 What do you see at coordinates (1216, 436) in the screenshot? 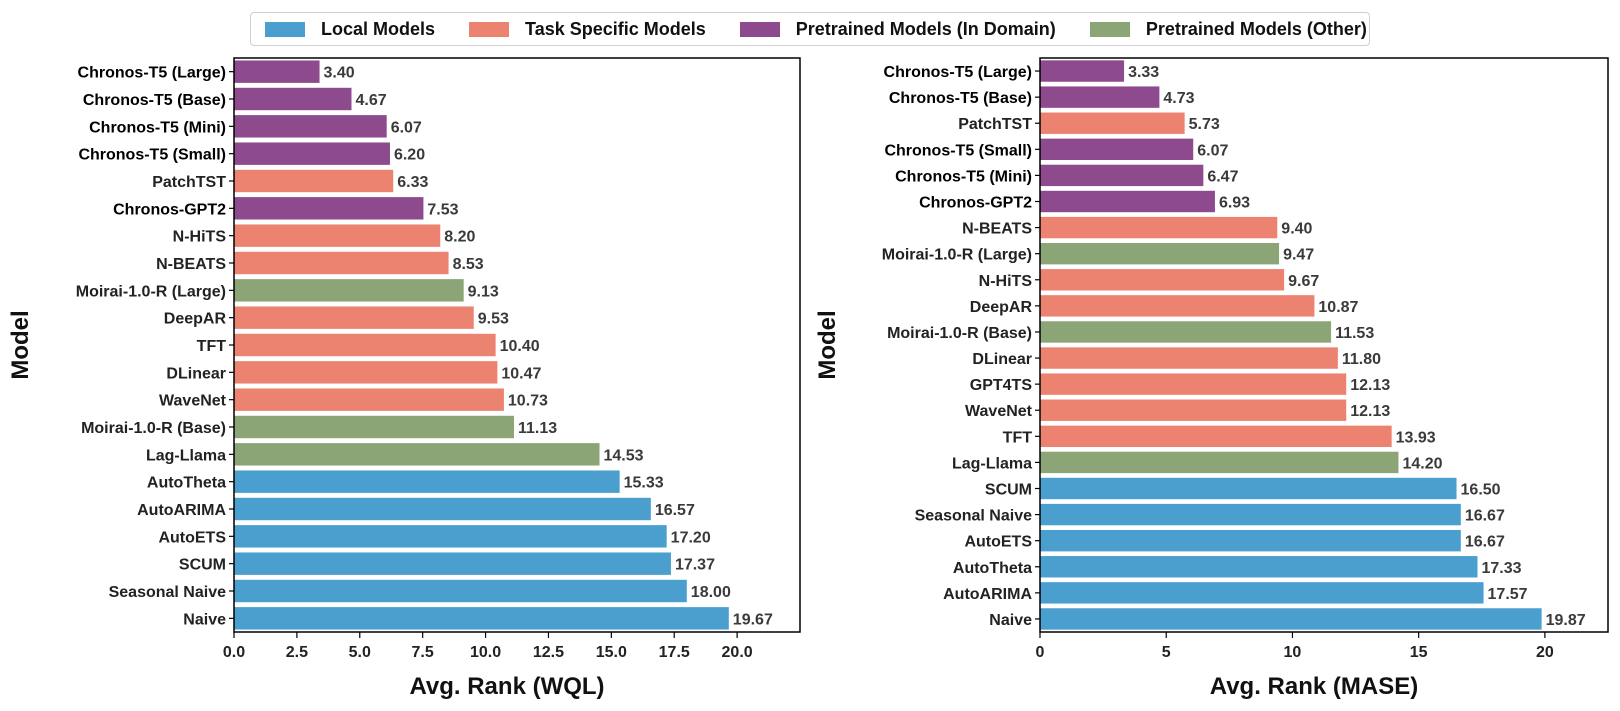
I see `bar-tft` at bounding box center [1216, 436].